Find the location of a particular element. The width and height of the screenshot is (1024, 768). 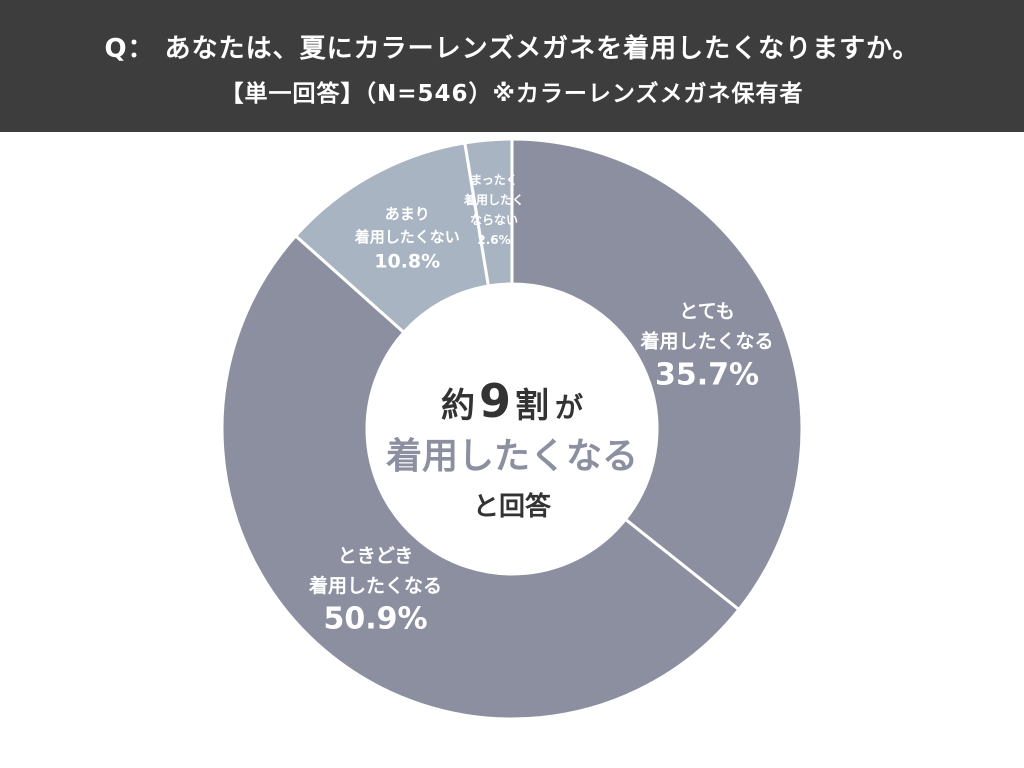

segment-label-line: とても is located at coordinates (706, 312).